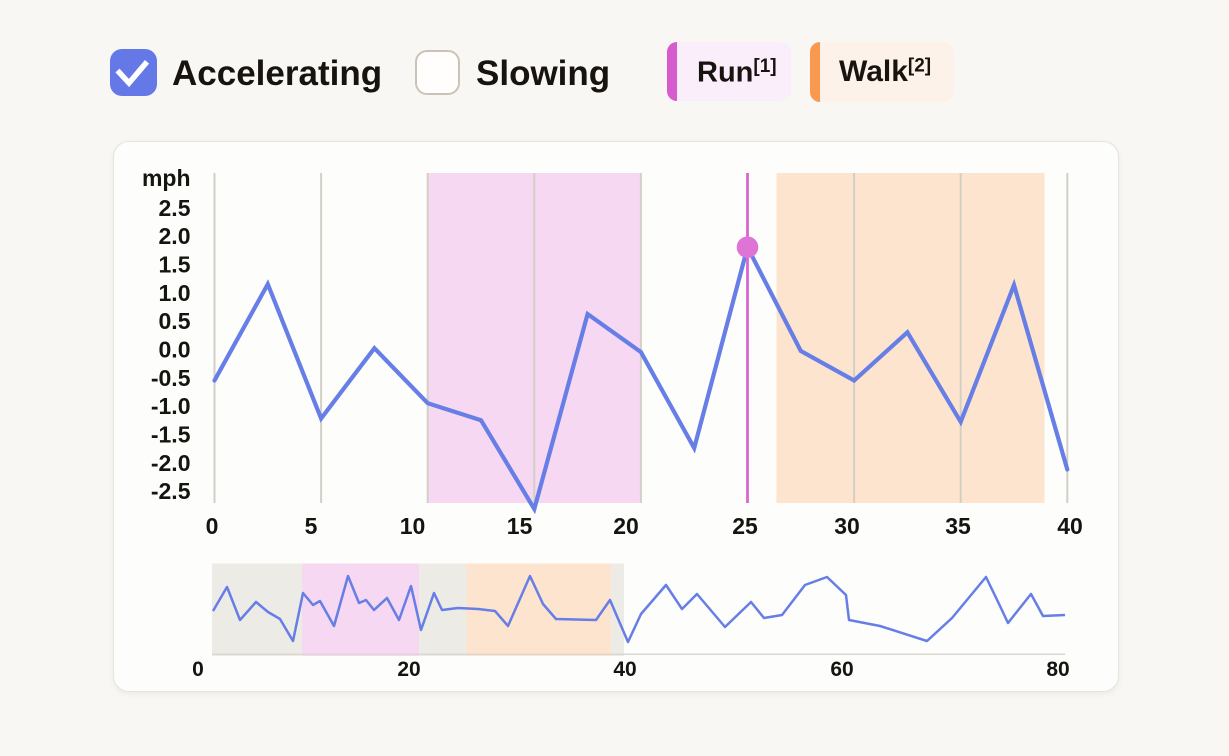  Describe the element at coordinates (171, 378) in the screenshot. I see `svg-text: -0.5` at that location.